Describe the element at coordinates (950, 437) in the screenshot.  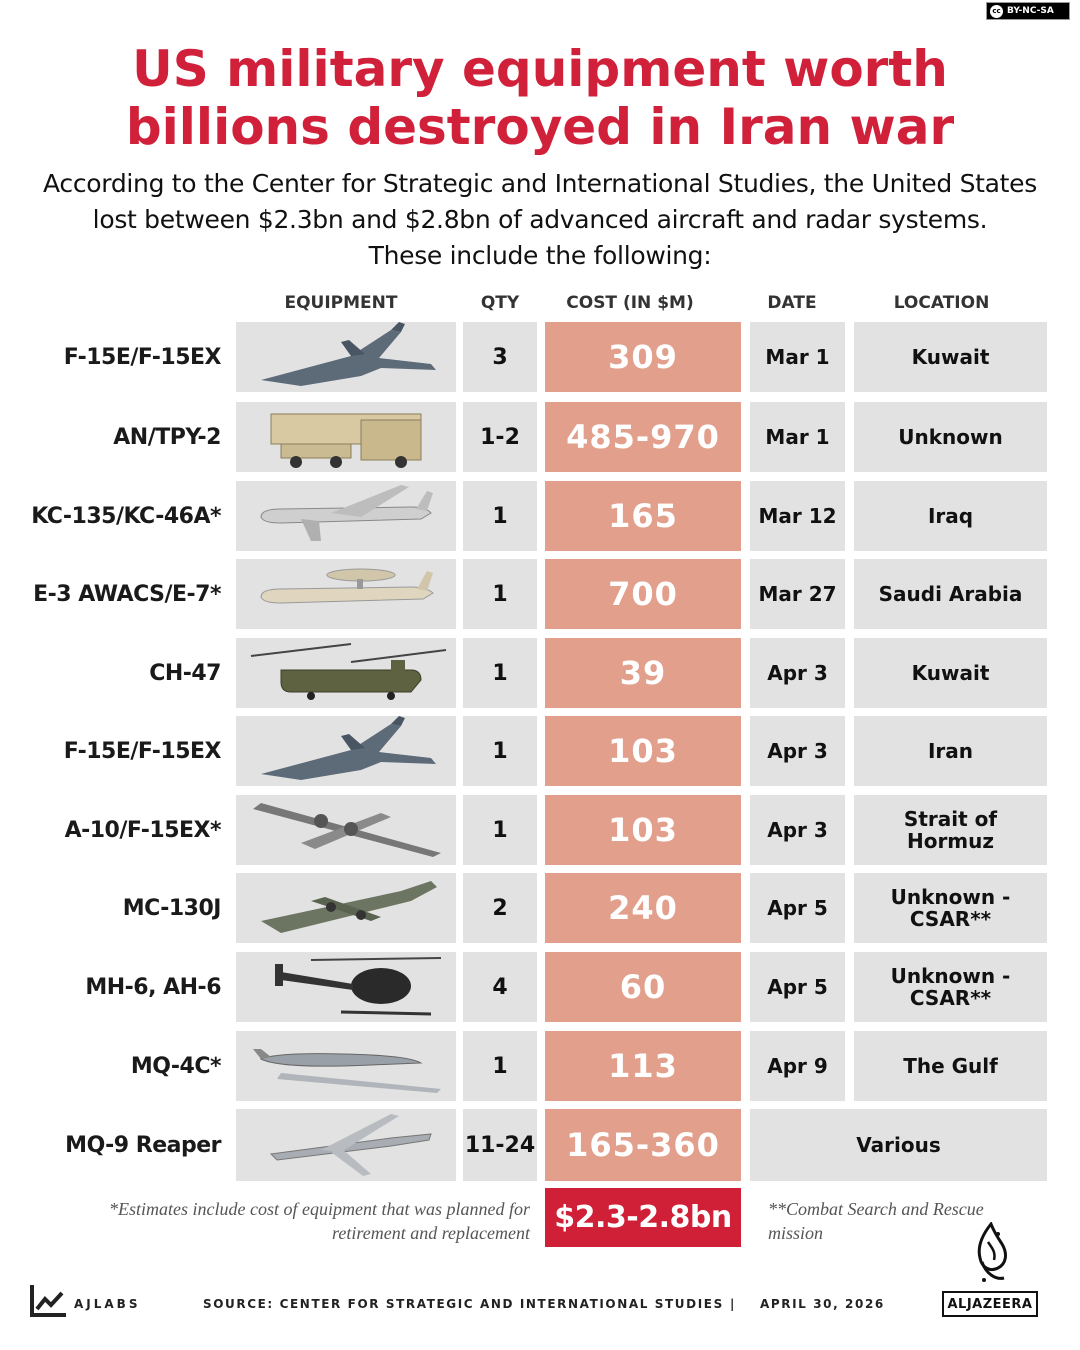
I see `location-cell: Unknown` at that location.